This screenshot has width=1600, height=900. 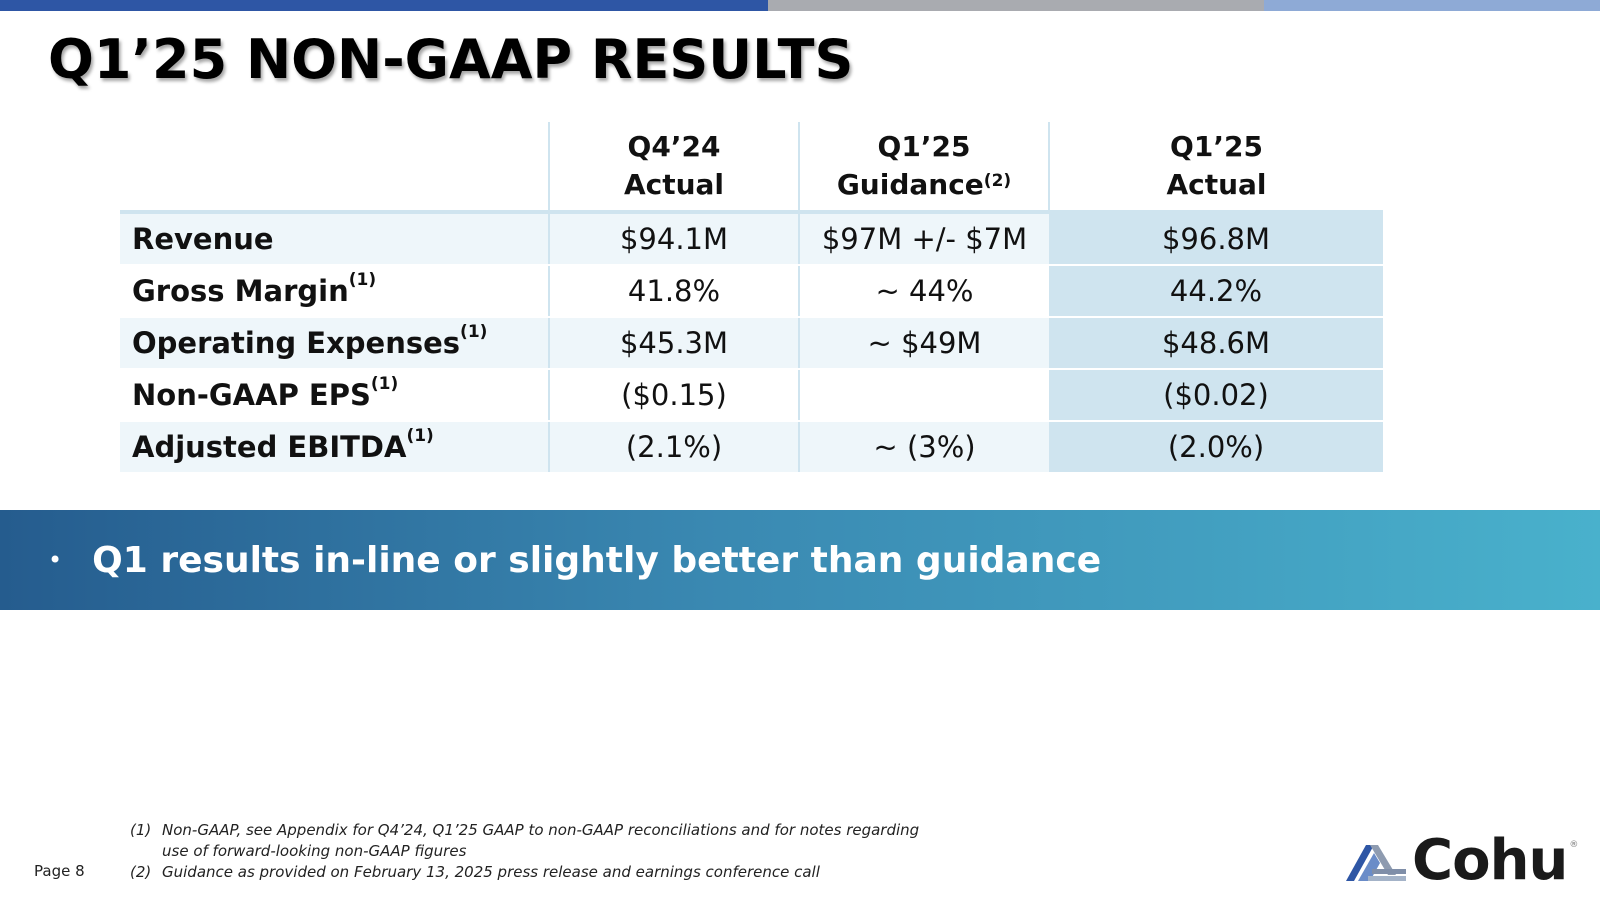 What do you see at coordinates (1216, 395) in the screenshot?
I see `cell-q1-actual: ($0.02)` at bounding box center [1216, 395].